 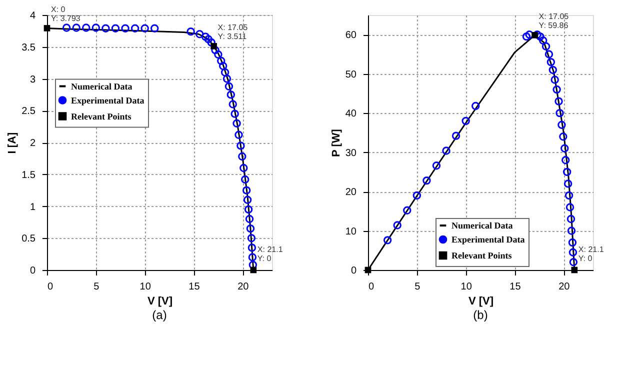 What do you see at coordinates (351, 74) in the screenshot?
I see `y-tick-label: 50` at bounding box center [351, 74].